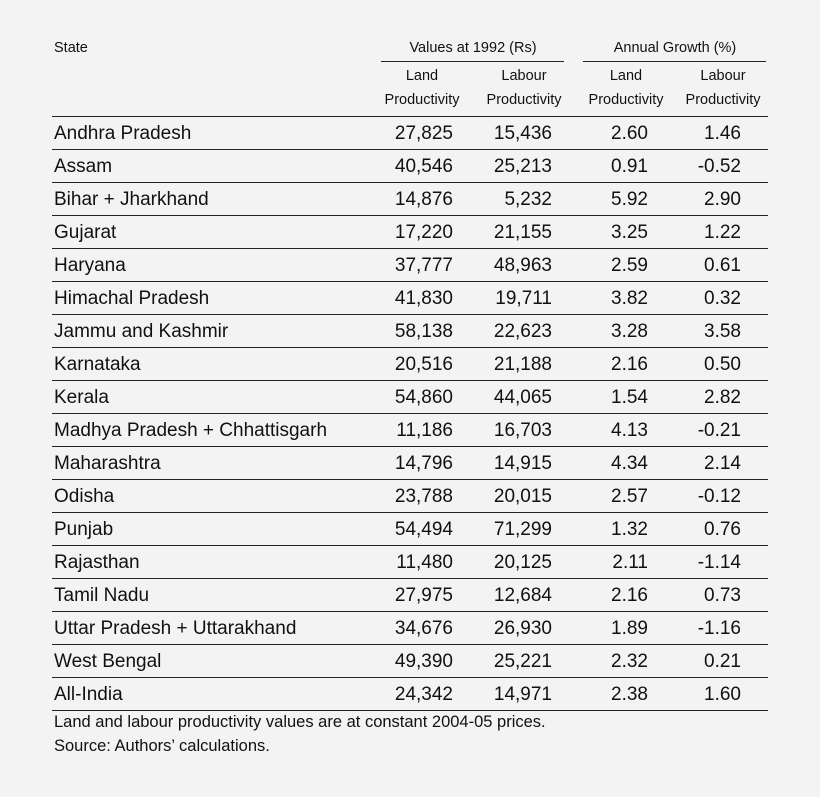 Image resolution: width=820 pixels, height=797 pixels. I want to click on cell-labour-growth: 0.32, so click(722, 298).